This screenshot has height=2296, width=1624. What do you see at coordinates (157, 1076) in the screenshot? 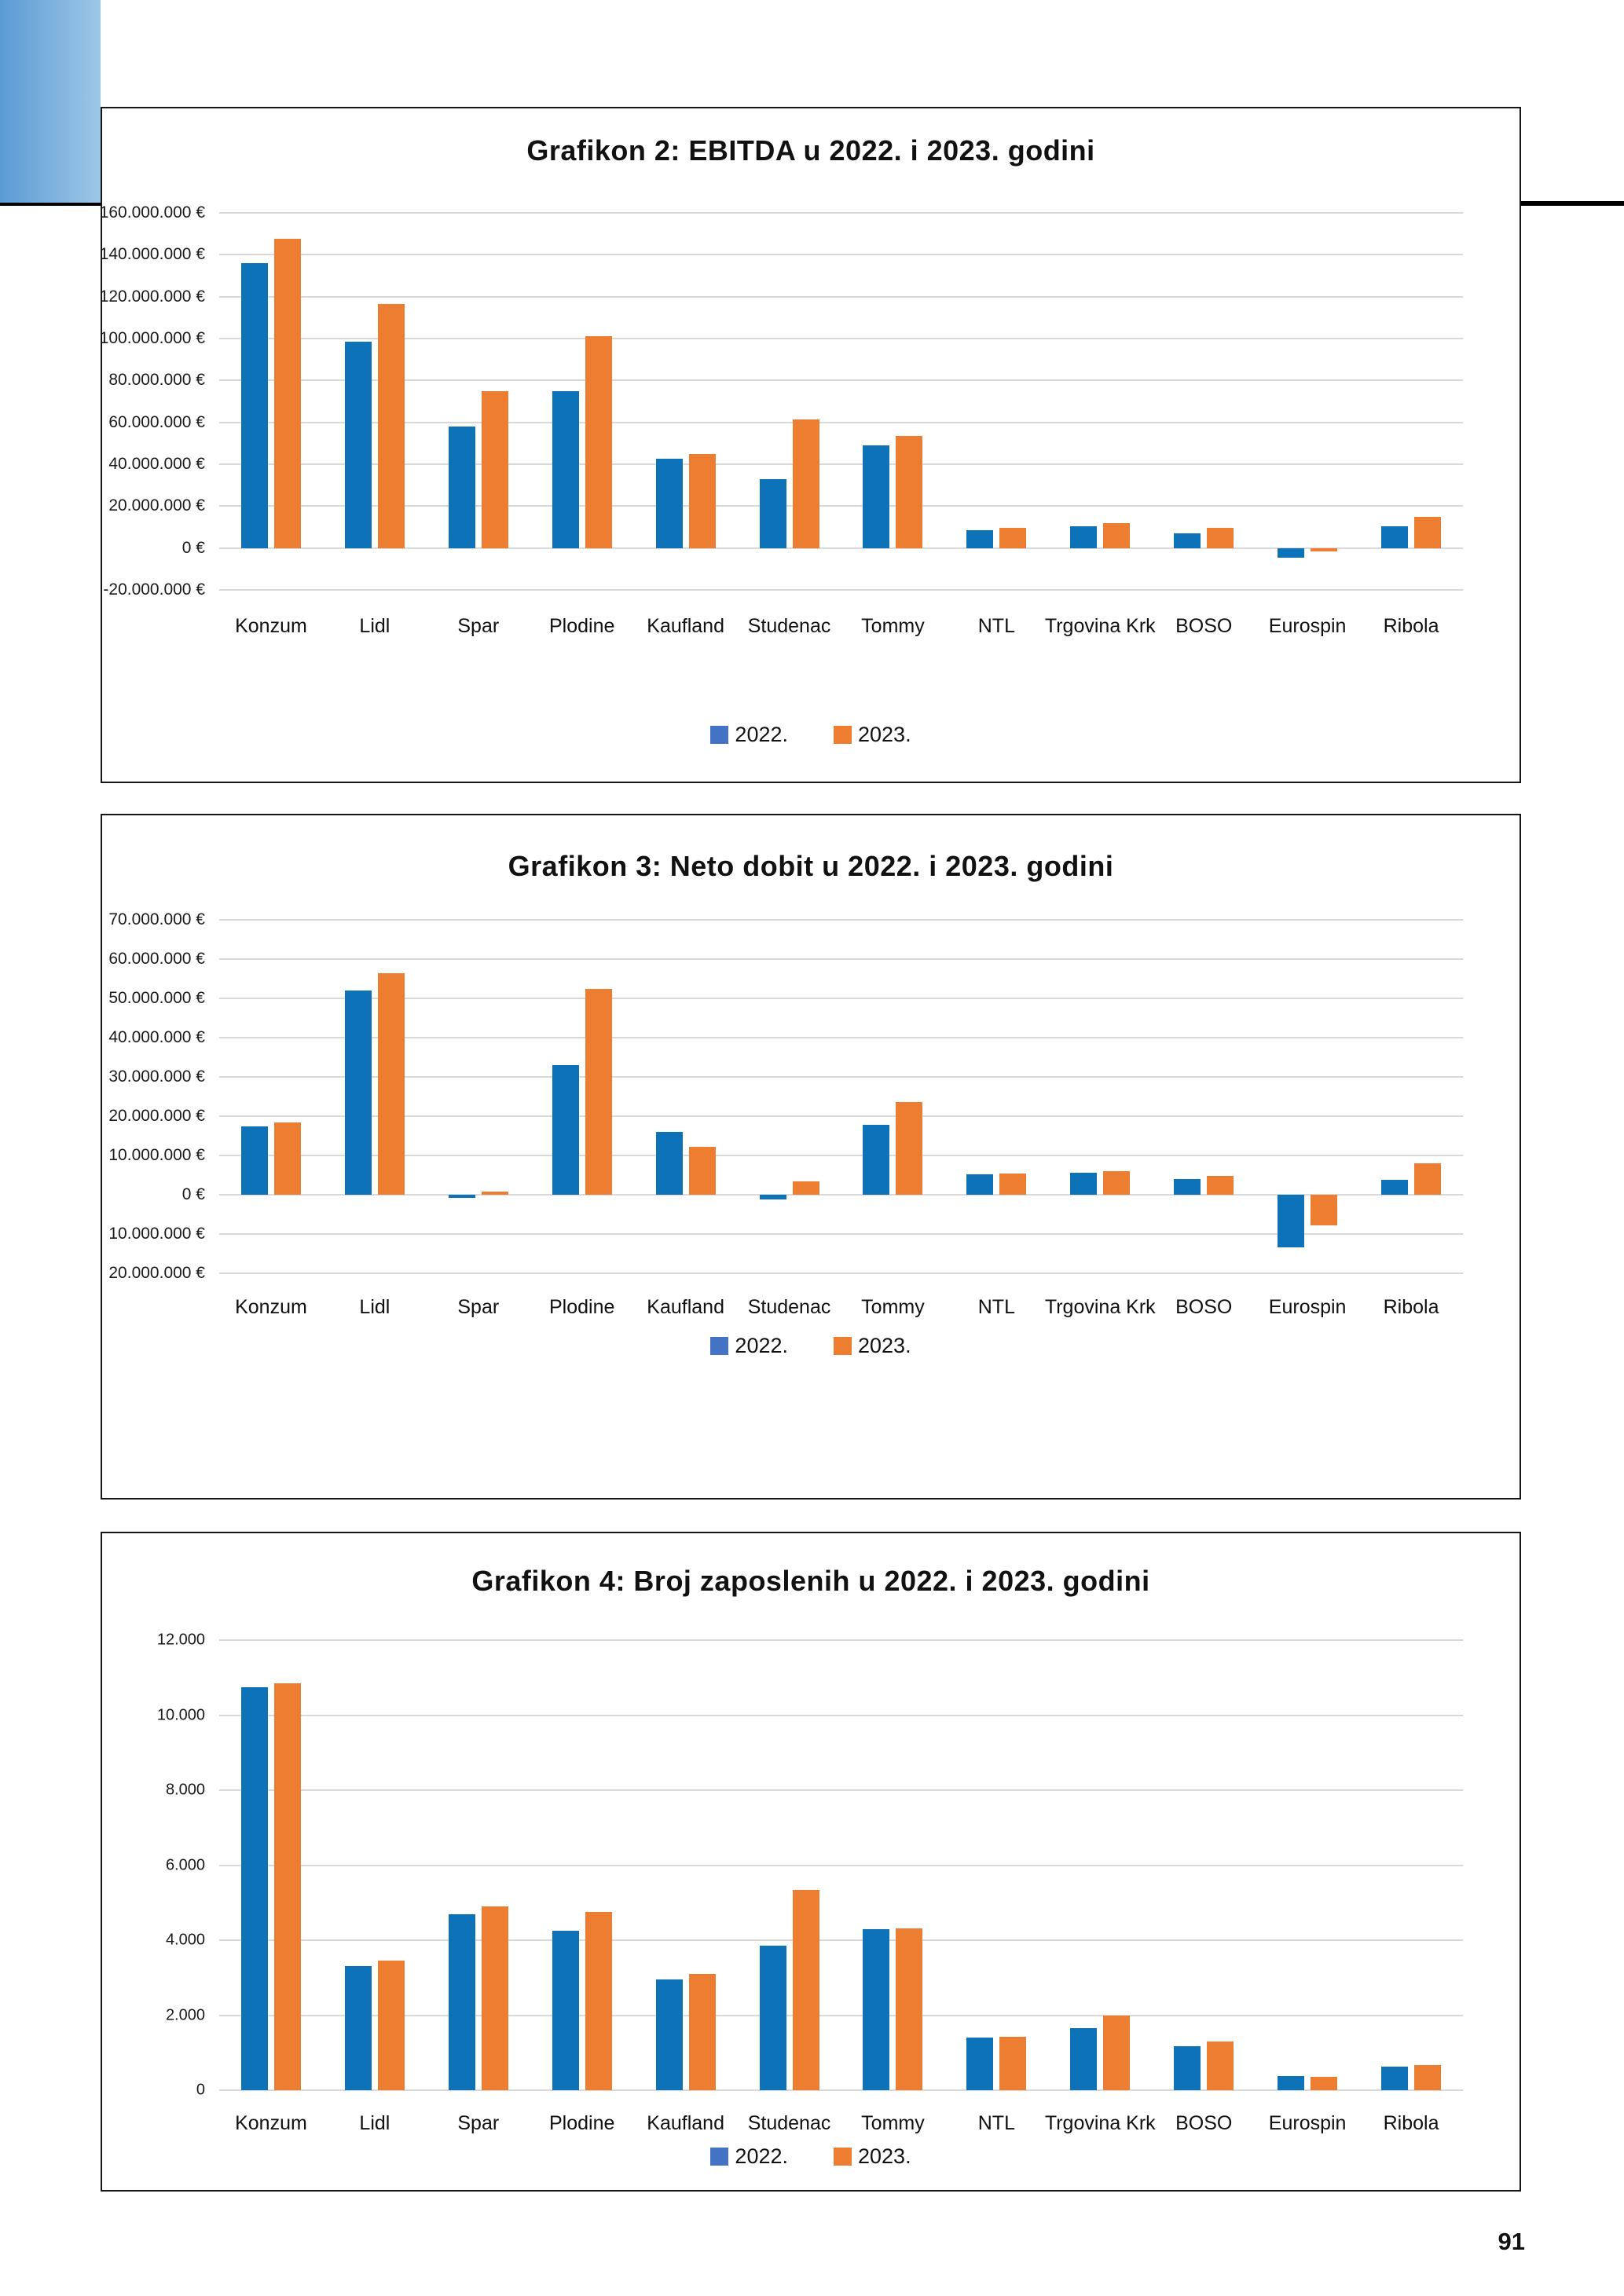
I see `y-axis-tick-label: 30.000.000 €` at bounding box center [157, 1076].